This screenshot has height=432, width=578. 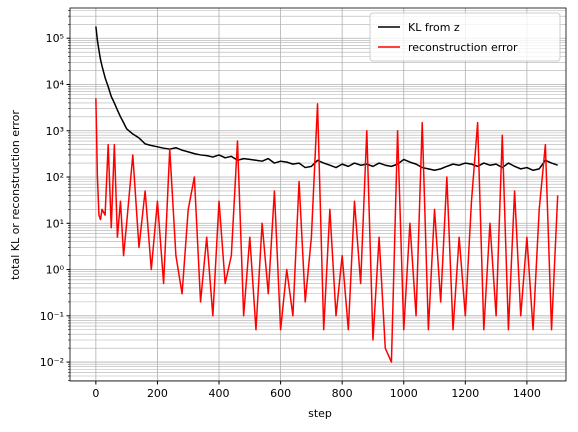 What do you see at coordinates (15, 195) in the screenshot?
I see `y-axis-label: total KL or reconstruction error` at bounding box center [15, 195].